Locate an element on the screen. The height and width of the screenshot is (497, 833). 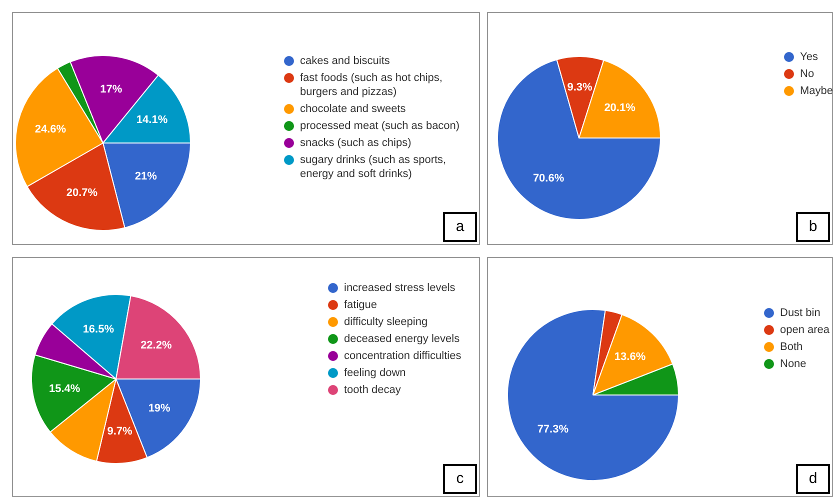
legend-label: fatigue is located at coordinates (360, 305).